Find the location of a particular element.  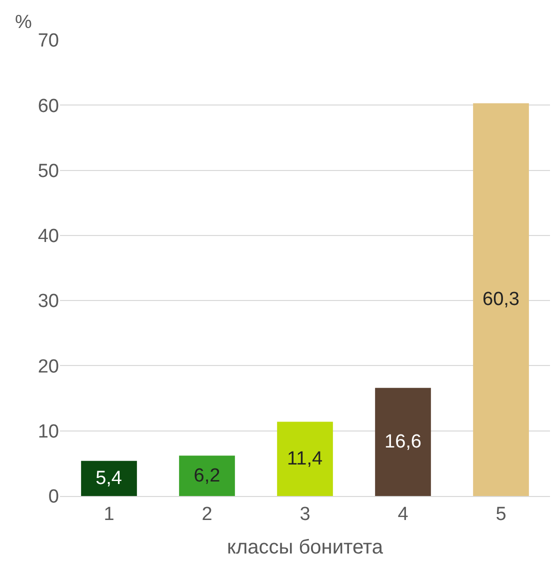

x-tick-label: 5 is located at coordinates (501, 514).